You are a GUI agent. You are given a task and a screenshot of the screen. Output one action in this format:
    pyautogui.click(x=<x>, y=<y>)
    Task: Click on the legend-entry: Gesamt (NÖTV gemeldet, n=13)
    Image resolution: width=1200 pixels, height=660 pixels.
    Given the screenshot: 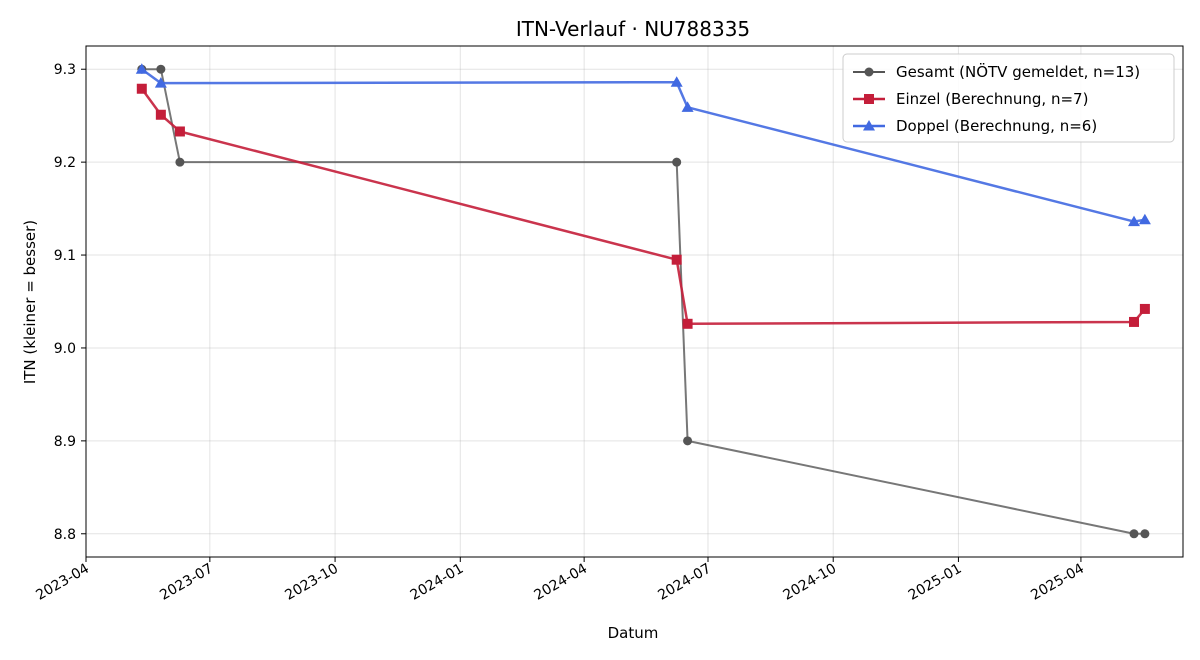 What is the action you would take?
    pyautogui.click(x=996, y=71)
    